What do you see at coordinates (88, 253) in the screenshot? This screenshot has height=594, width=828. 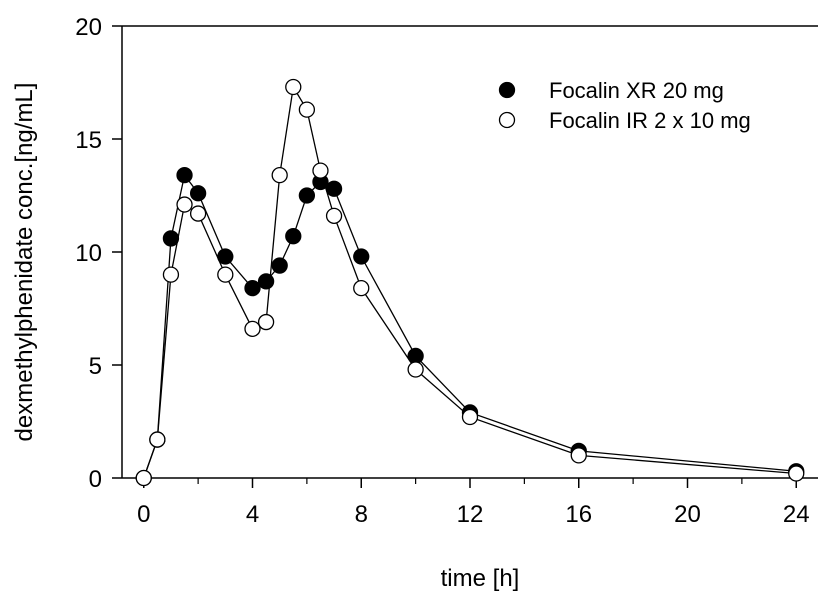 I see `y-tick-label: 10` at bounding box center [88, 253].